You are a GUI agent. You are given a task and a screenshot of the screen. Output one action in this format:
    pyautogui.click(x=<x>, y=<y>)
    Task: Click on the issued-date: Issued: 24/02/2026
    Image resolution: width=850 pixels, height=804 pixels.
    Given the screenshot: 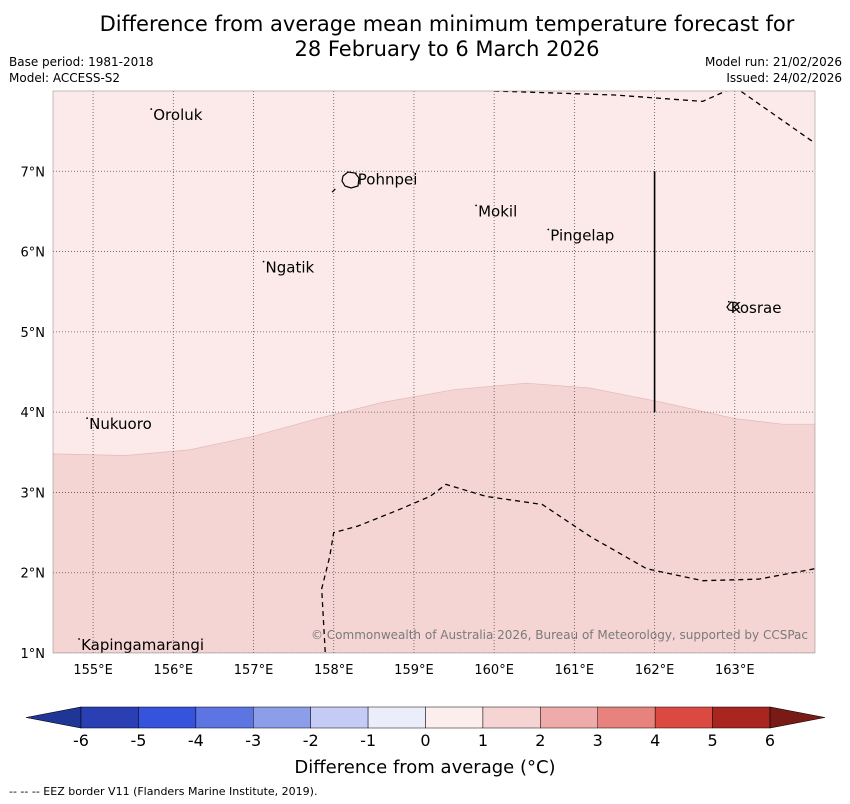 What is the action you would take?
    pyautogui.click(x=784, y=78)
    